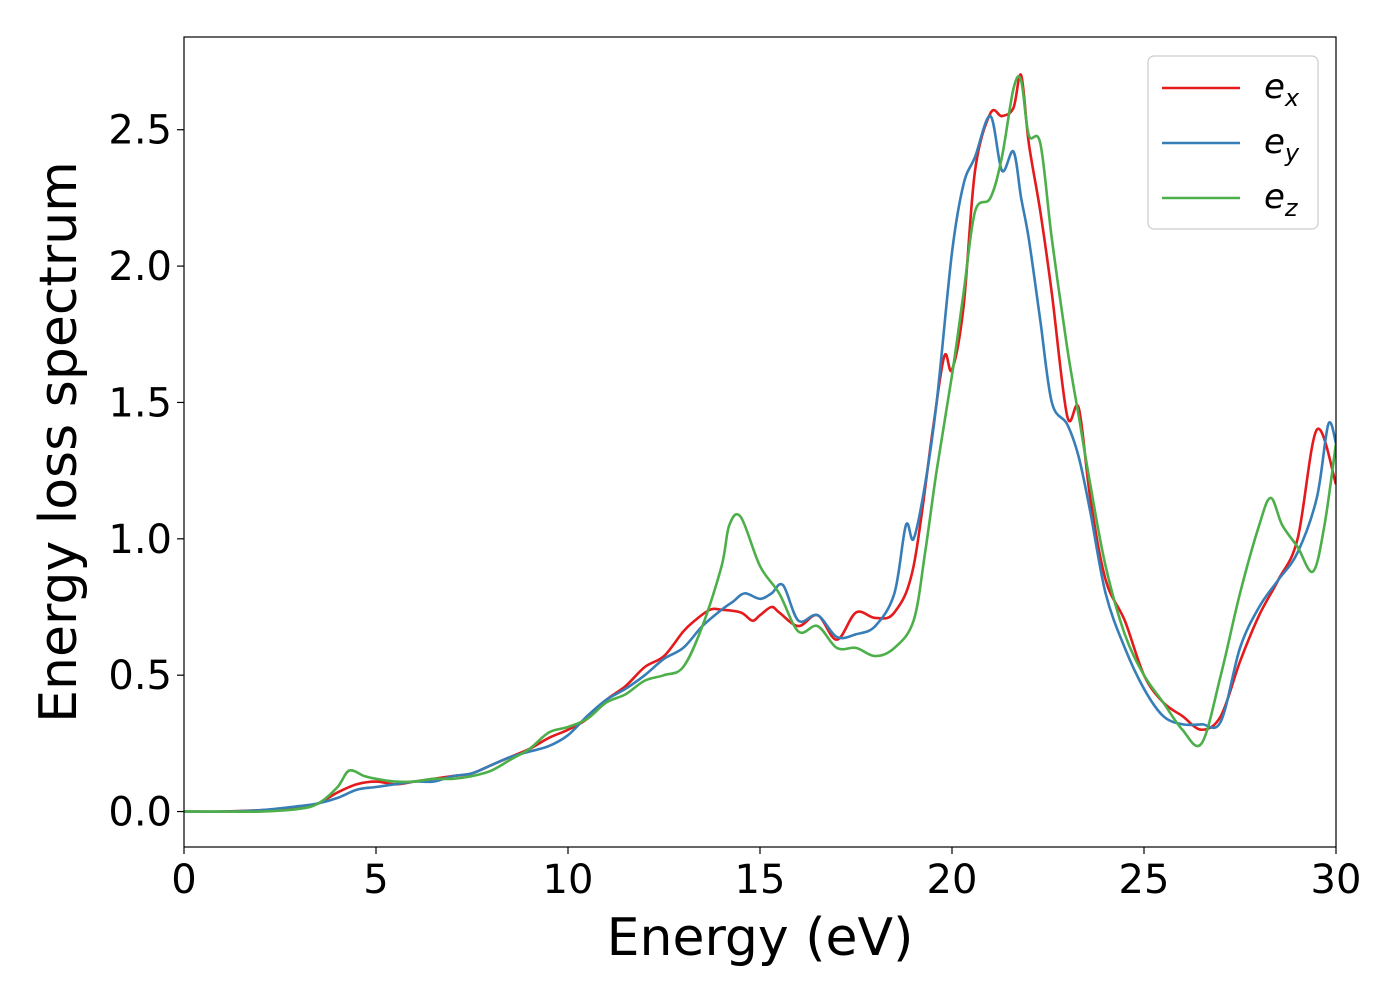 This screenshot has width=1400, height=1000. I want to click on y-tick-label: 1.0, so click(140, 540).